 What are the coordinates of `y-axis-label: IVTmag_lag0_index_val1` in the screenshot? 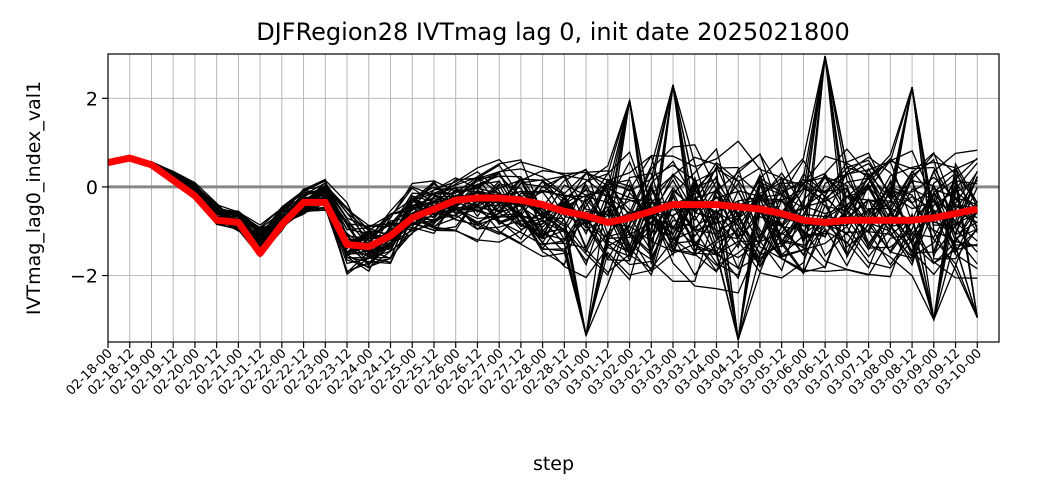 It's located at (34, 198).